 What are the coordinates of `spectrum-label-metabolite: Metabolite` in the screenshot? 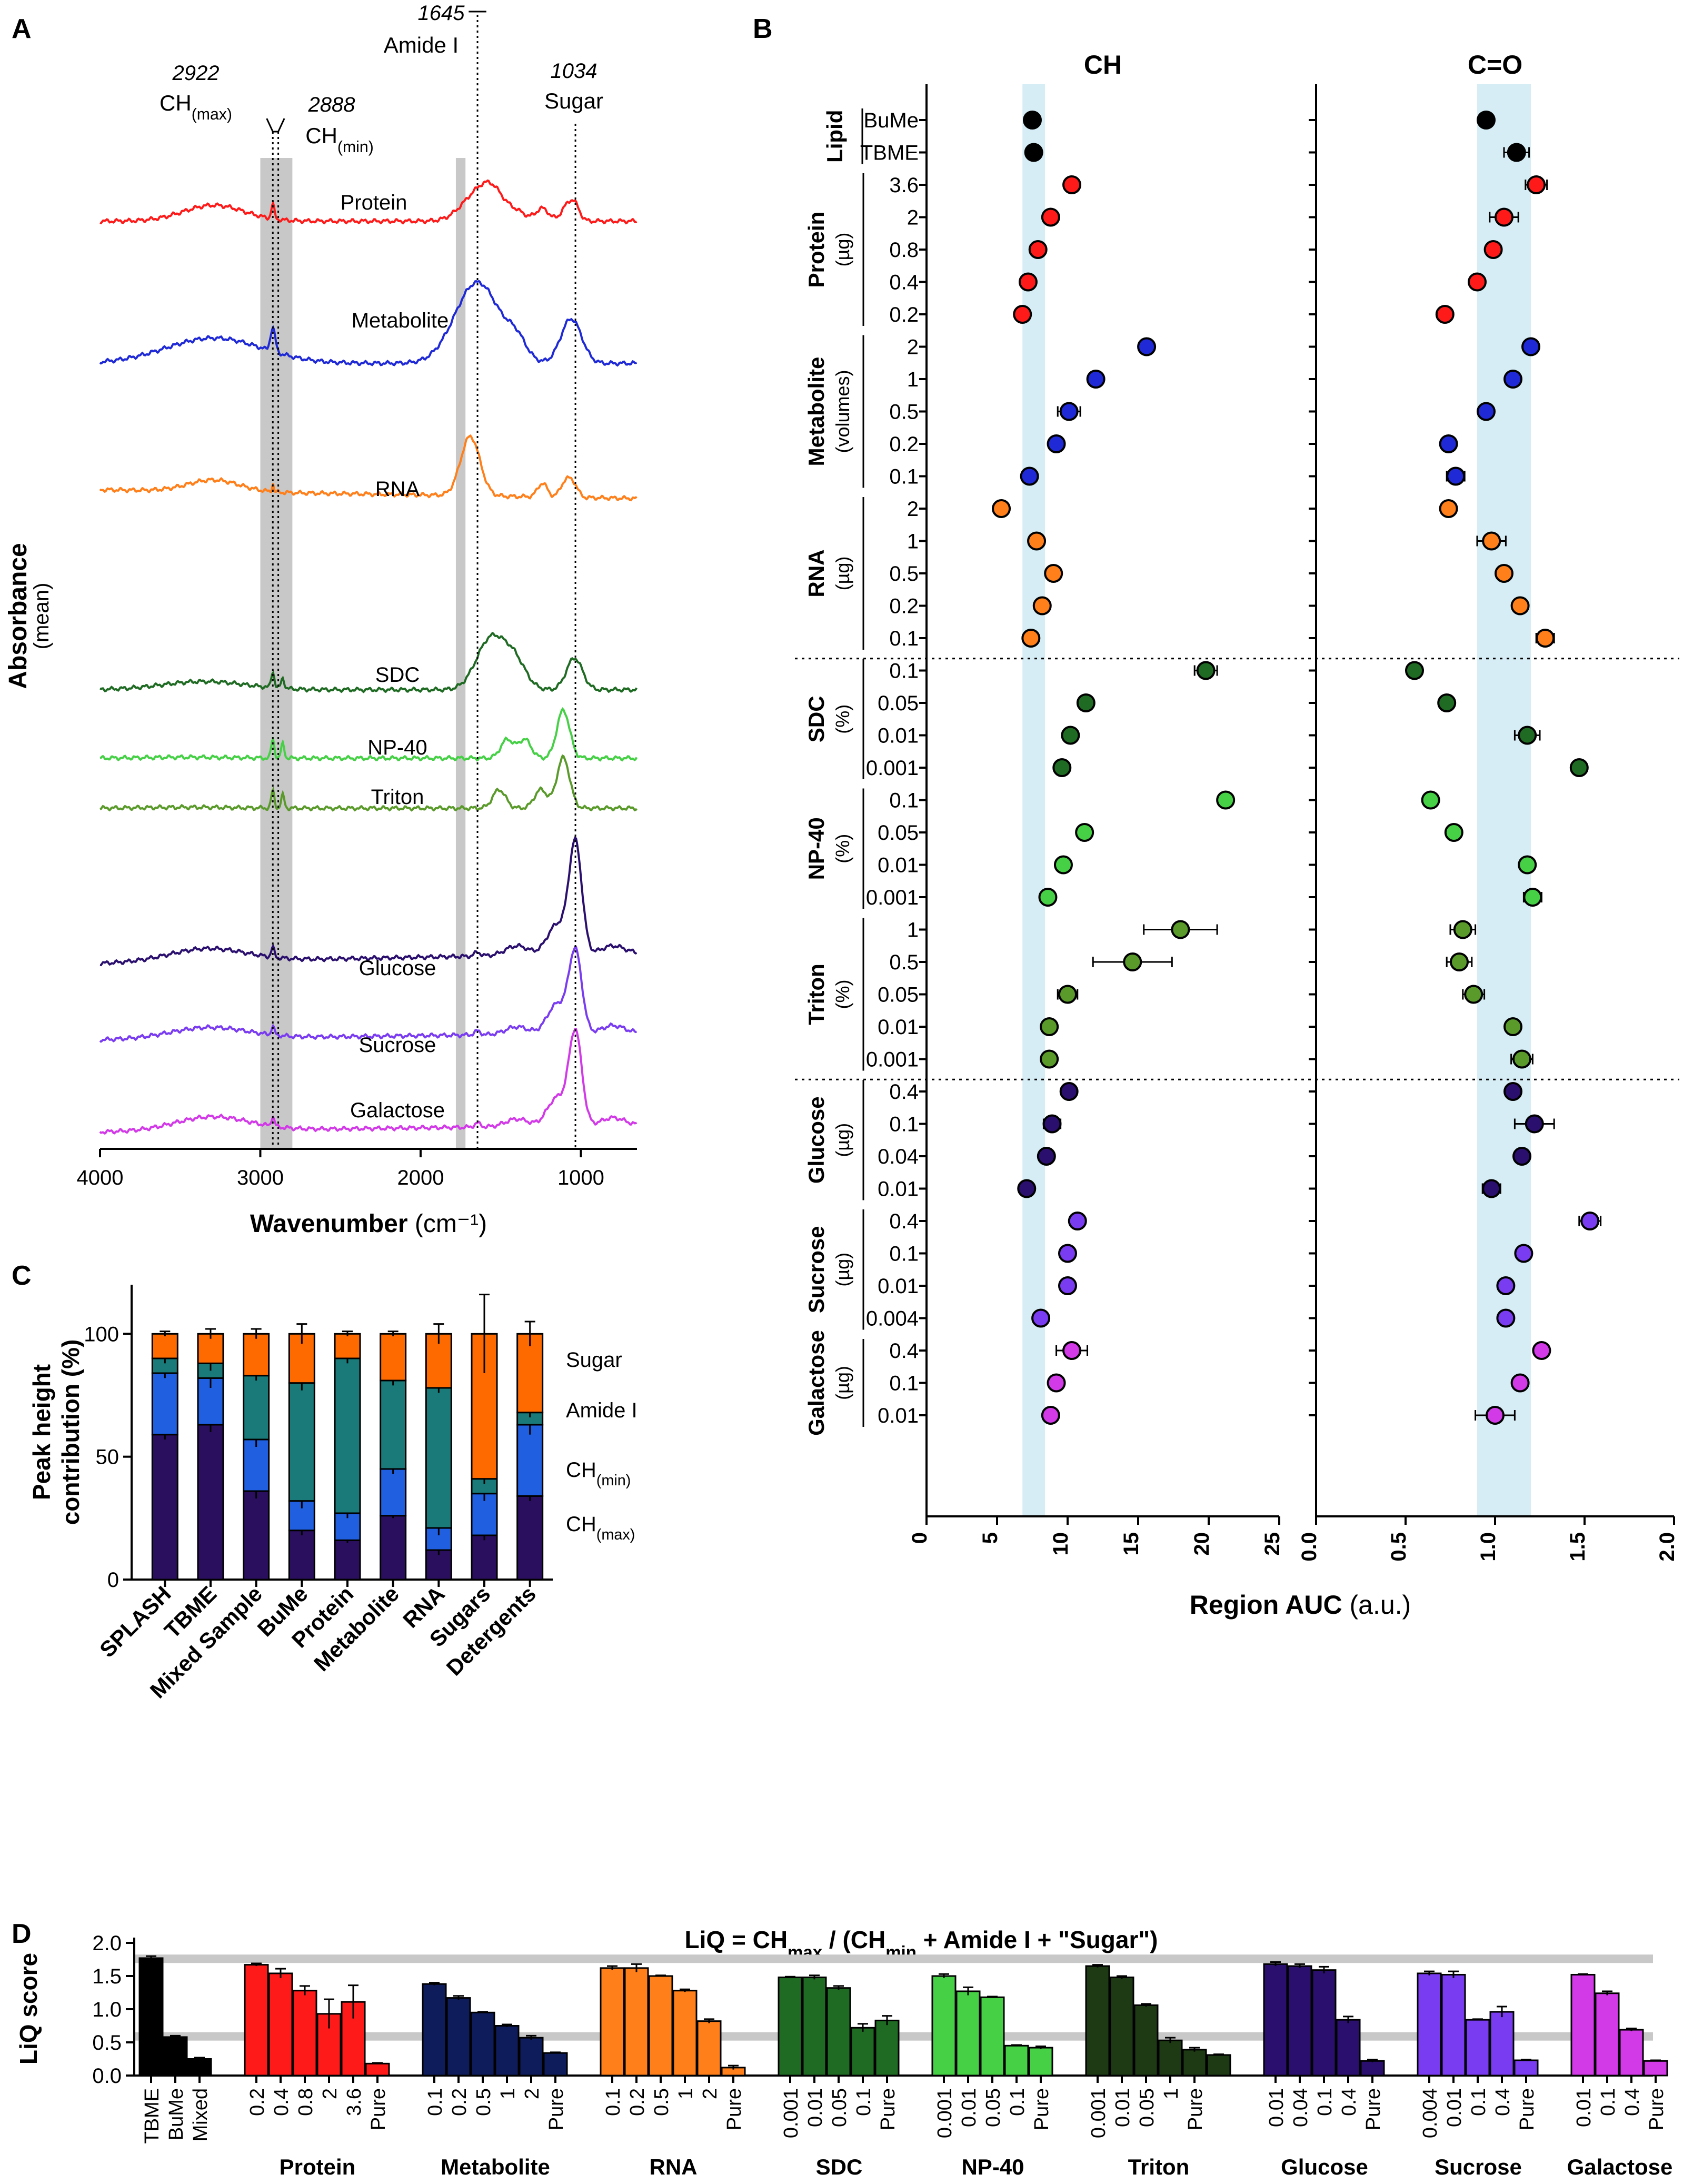 It's located at (401, 320).